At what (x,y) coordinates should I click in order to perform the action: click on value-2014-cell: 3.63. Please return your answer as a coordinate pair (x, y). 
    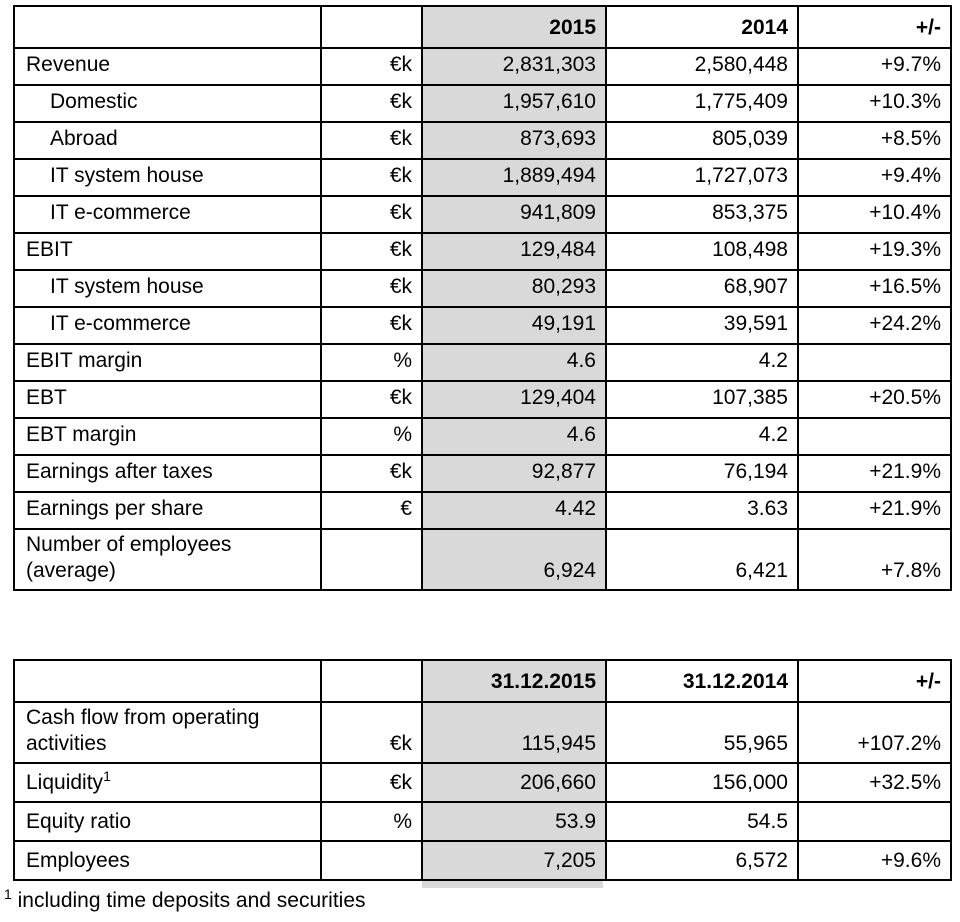
    Looking at the image, I should click on (702, 510).